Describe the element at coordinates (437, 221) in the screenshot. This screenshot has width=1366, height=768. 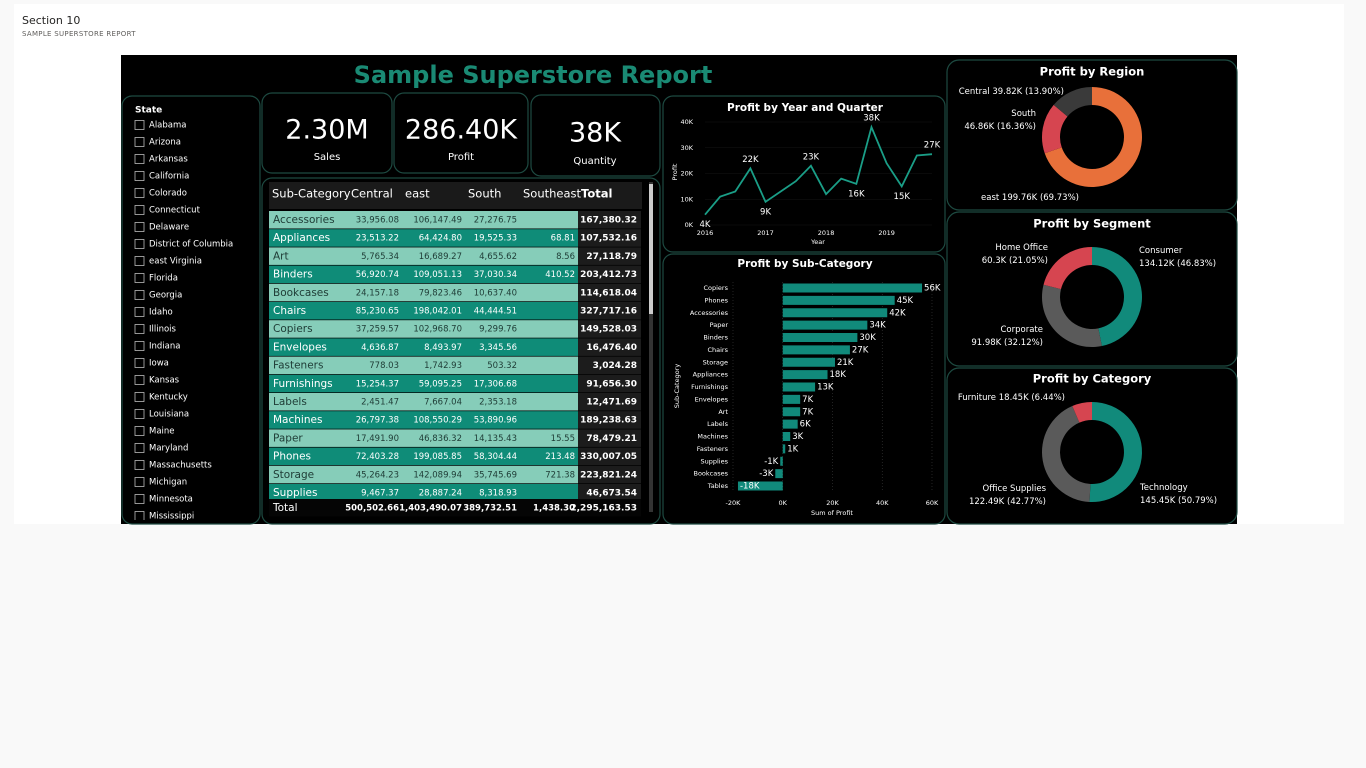
I see `cell: 106,147.49` at that location.